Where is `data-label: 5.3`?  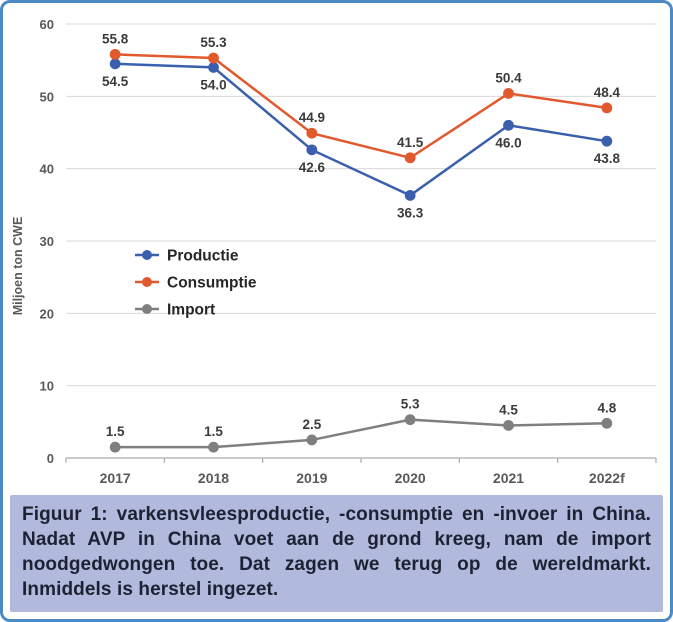
data-label: 5.3 is located at coordinates (410, 404).